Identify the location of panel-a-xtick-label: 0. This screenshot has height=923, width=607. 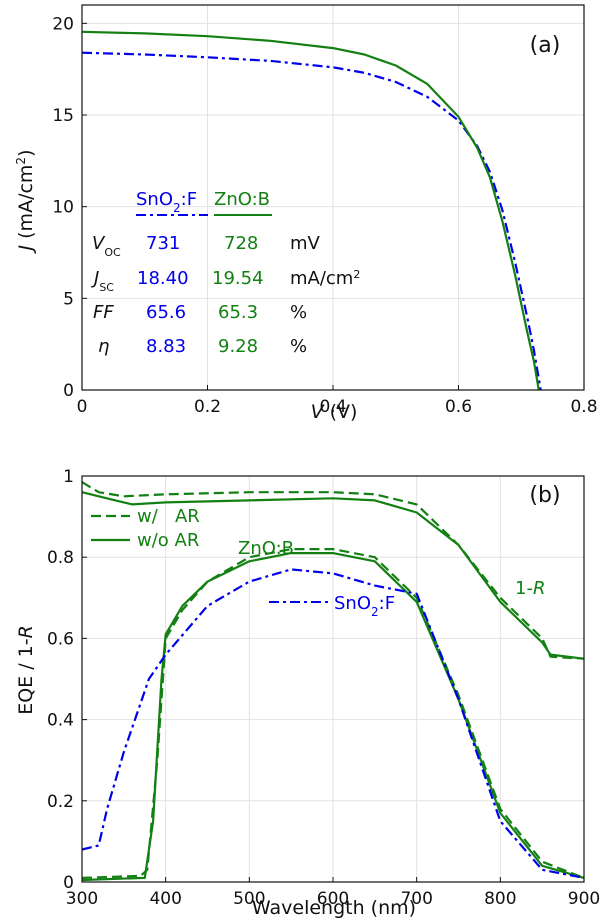
(82, 407).